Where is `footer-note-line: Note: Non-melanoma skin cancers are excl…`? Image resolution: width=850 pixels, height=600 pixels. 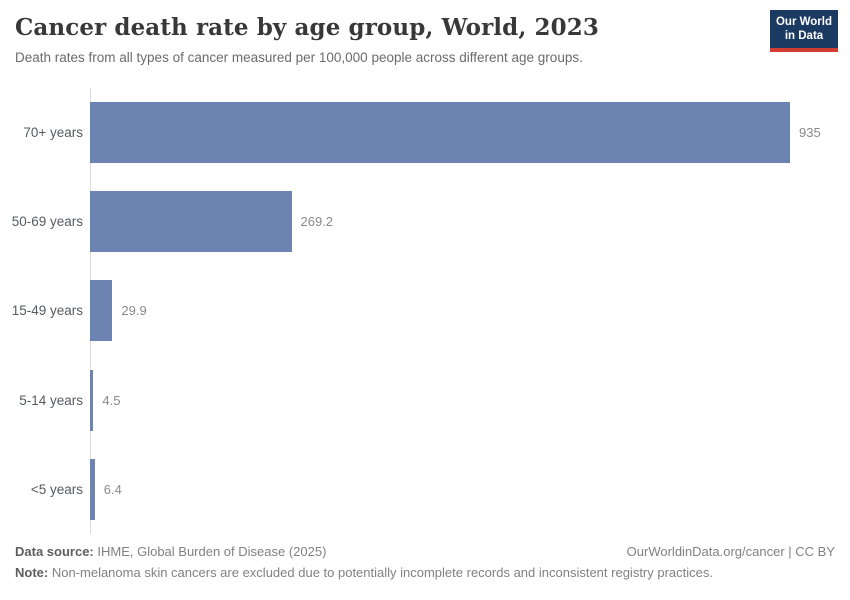 footer-note-line: Note: Non-melanoma skin cancers are excl… is located at coordinates (425, 572).